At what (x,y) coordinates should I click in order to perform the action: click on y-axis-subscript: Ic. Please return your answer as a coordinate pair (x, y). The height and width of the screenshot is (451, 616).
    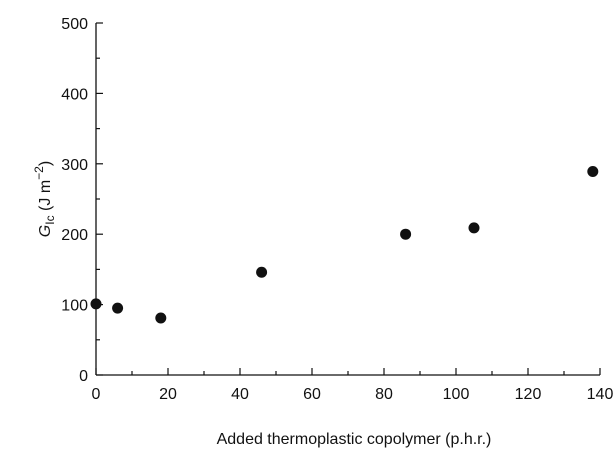
    Looking at the image, I should click on (50, 219).